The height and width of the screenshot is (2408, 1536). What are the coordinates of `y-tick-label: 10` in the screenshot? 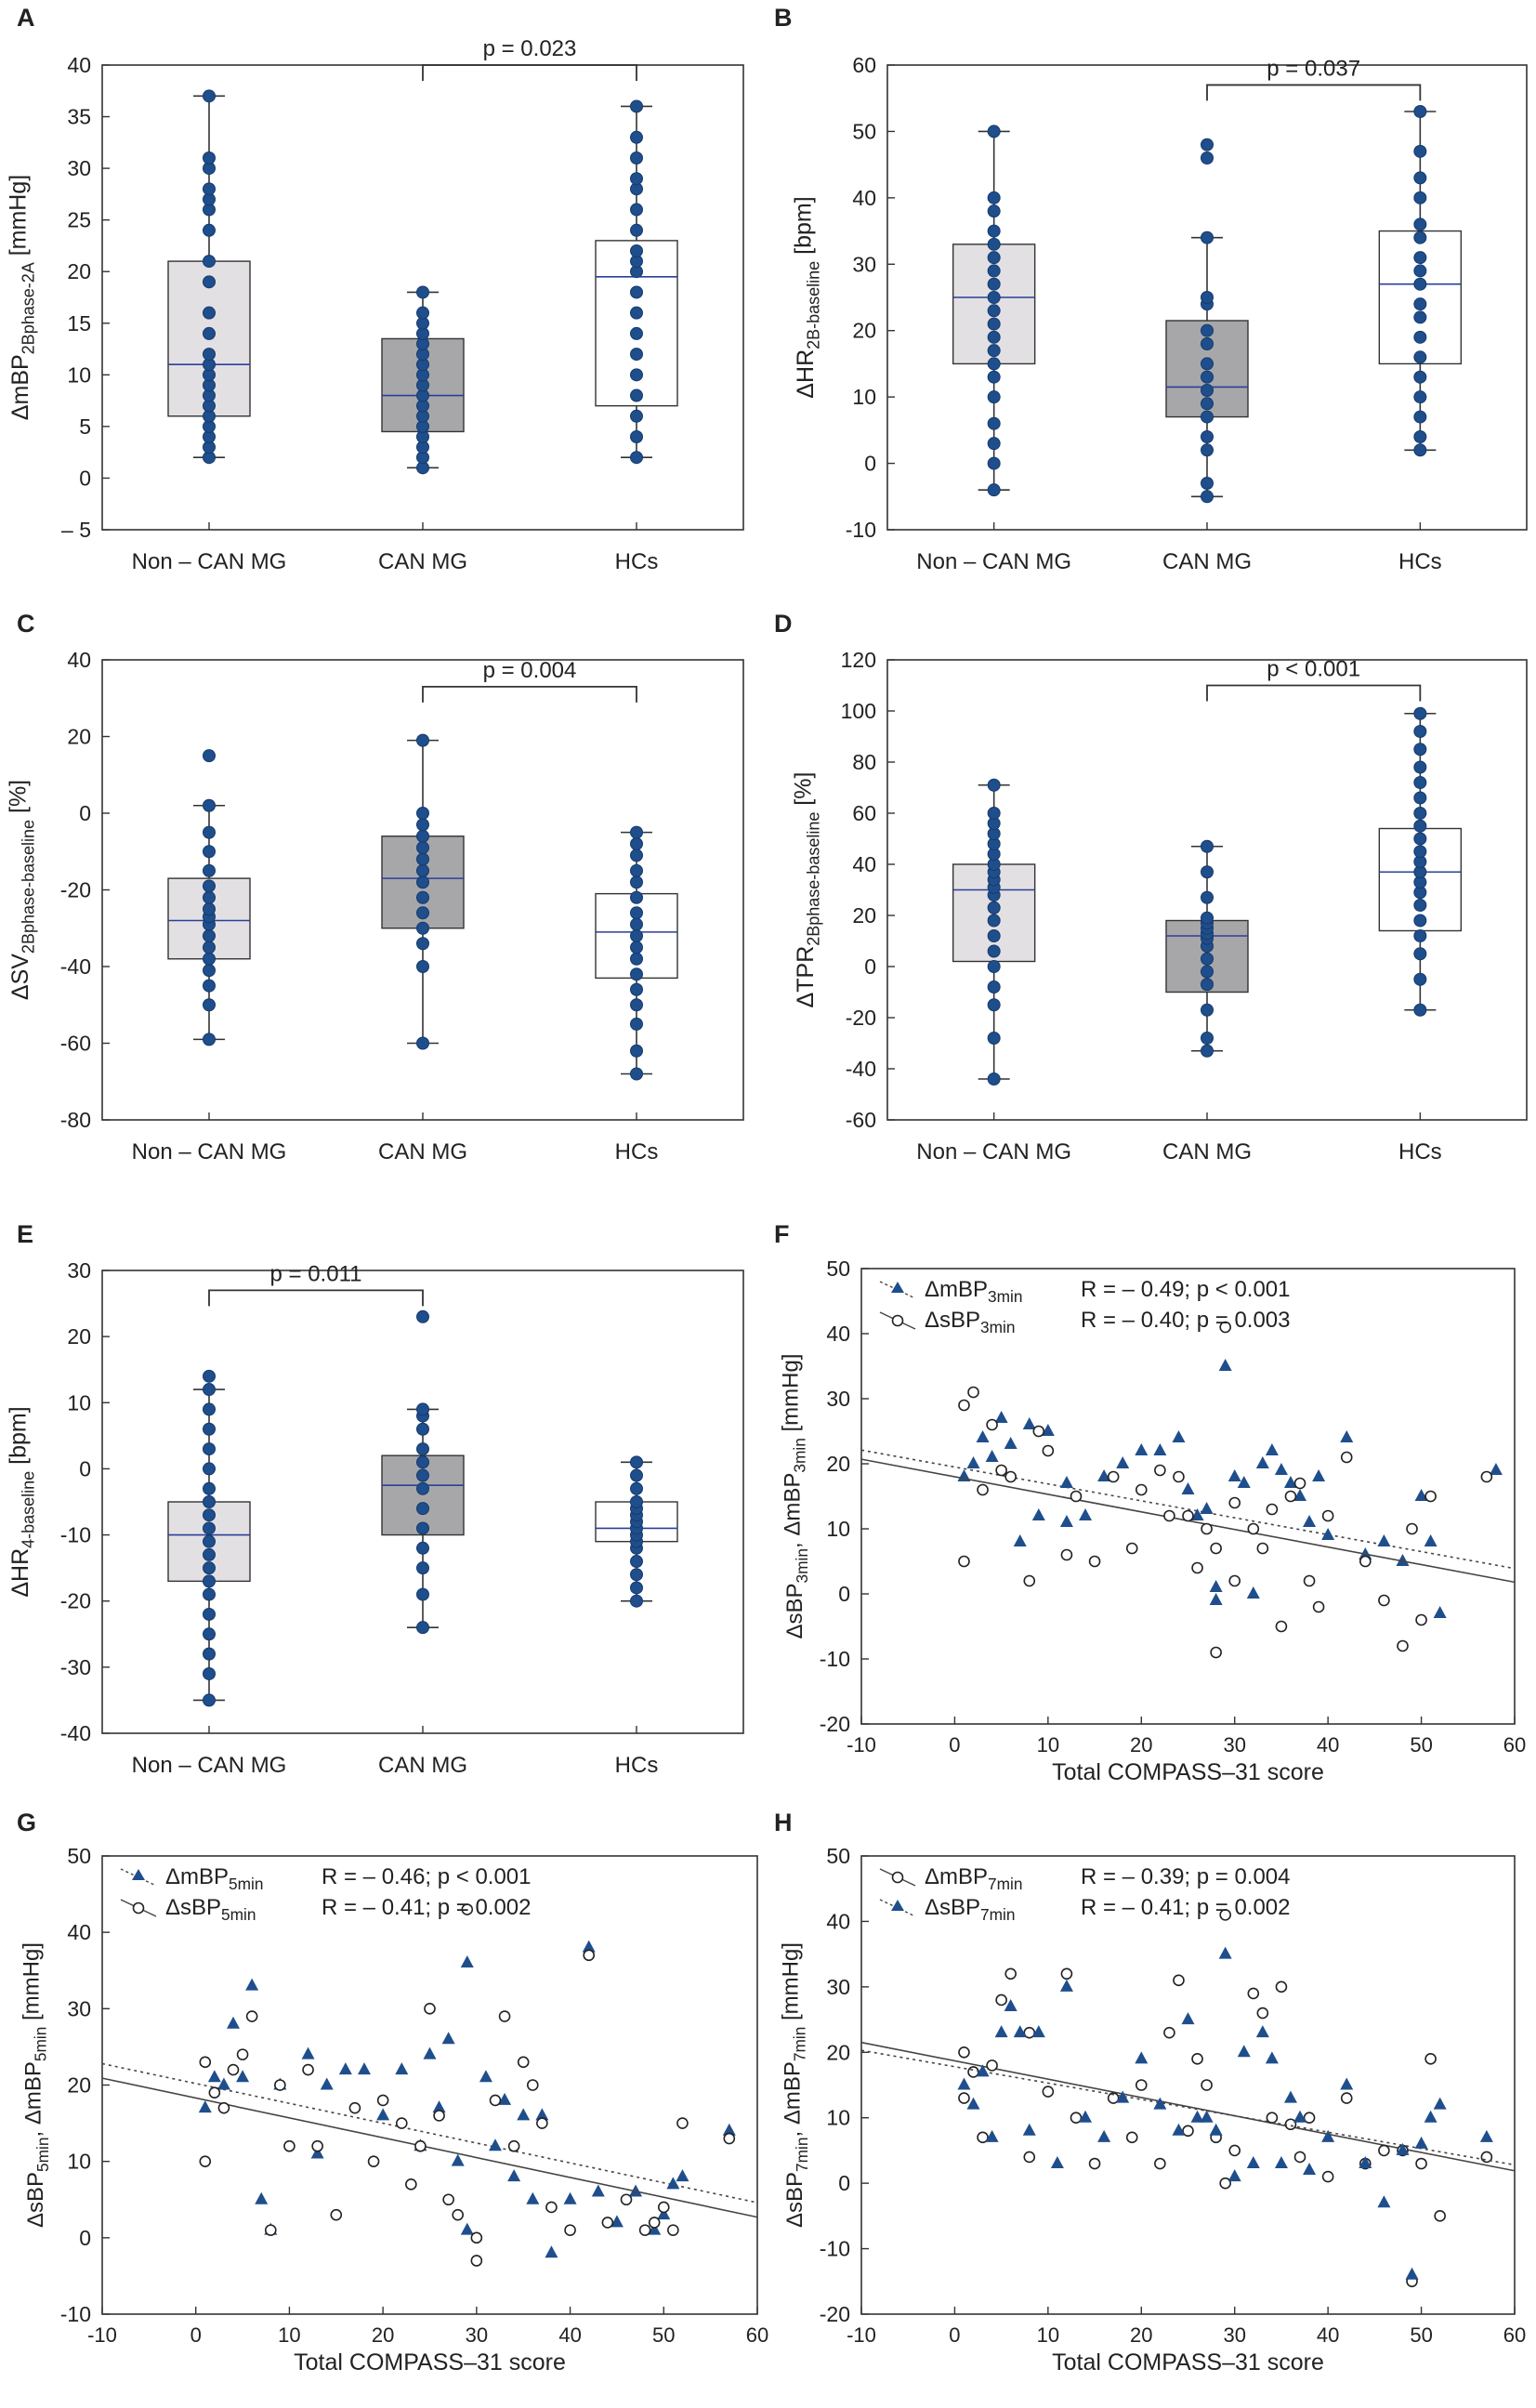 It's located at (864, 397).